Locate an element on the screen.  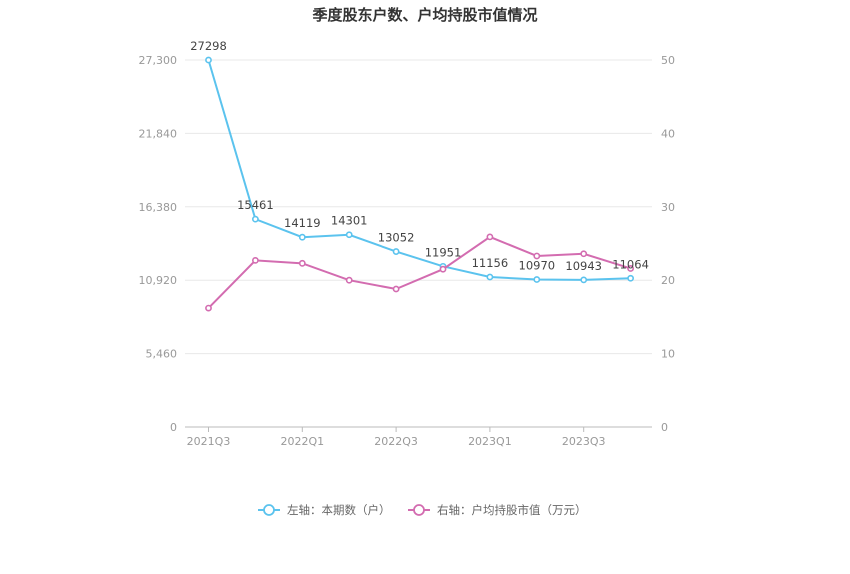
left-tick-label: 21,840 is located at coordinates (158, 133).